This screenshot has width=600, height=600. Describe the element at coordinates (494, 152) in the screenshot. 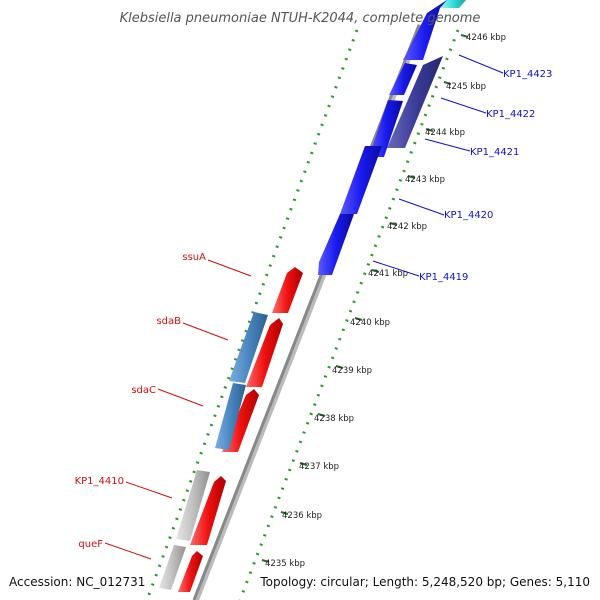

I see `gene-label: KP1_4421` at that location.